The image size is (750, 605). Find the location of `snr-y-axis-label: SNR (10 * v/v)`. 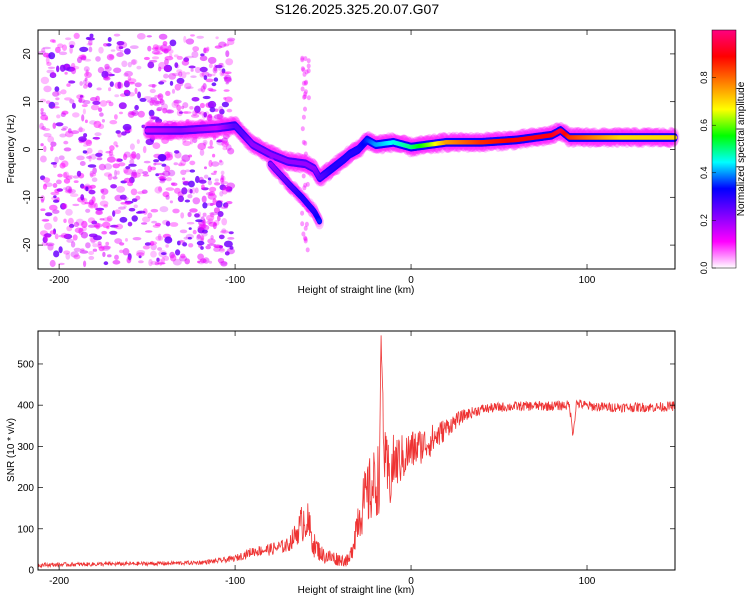

snr-y-axis-label: SNR (10 * v/v) is located at coordinates (11, 450).